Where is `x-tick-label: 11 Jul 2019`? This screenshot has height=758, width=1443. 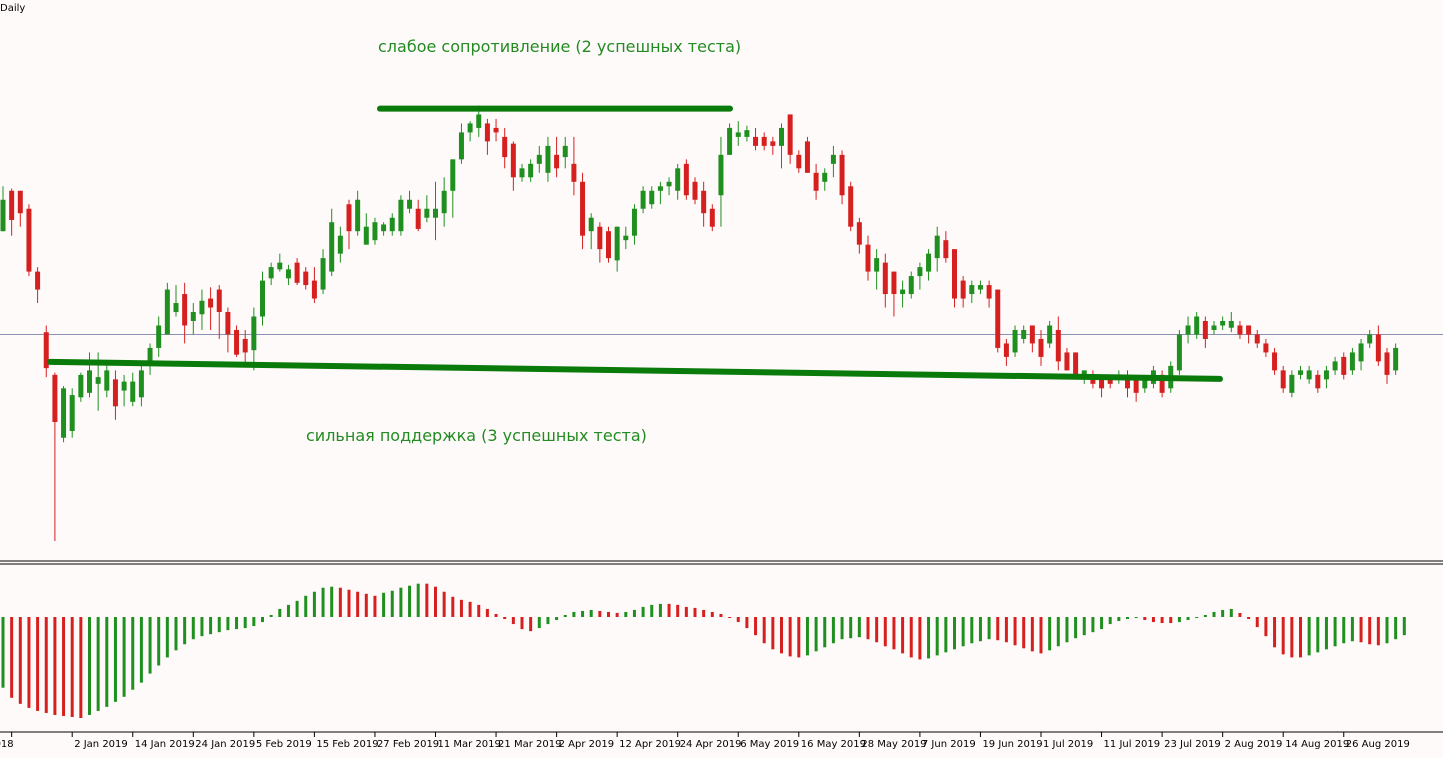
x-tick-label: 11 Jul 2019 is located at coordinates (1132, 744).